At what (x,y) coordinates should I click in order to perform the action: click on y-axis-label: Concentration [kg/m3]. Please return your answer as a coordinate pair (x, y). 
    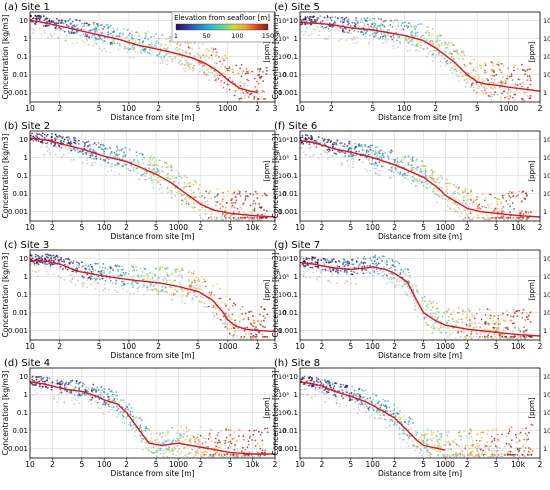
    Looking at the image, I should click on (275, 56).